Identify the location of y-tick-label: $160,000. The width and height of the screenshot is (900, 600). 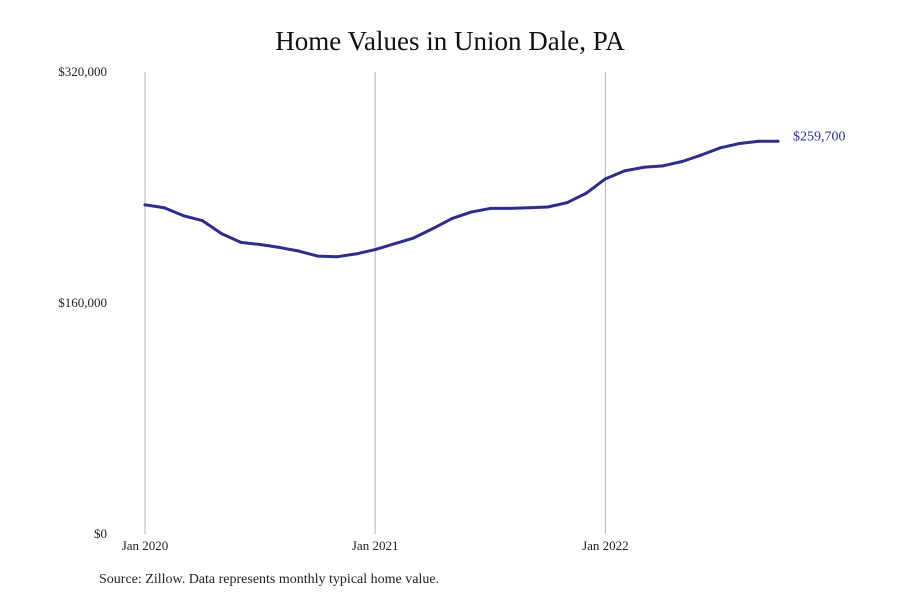
(82, 302).